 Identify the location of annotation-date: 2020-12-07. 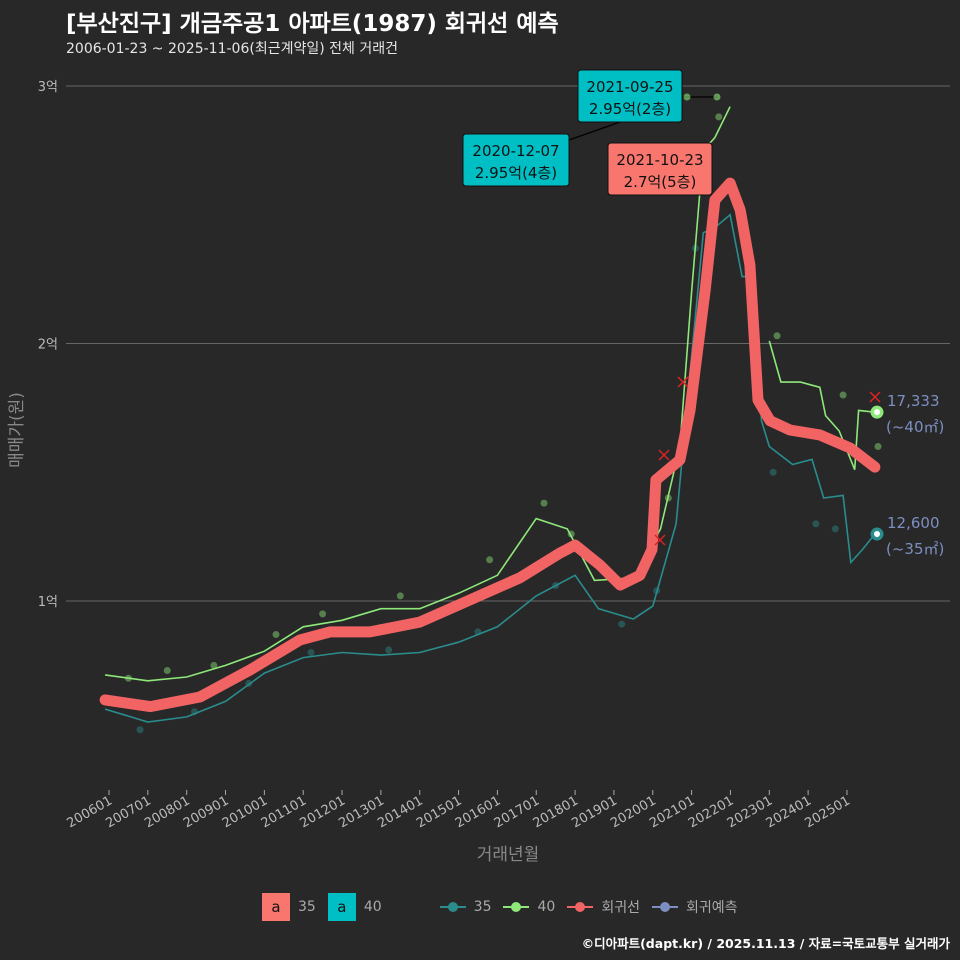
(515, 151).